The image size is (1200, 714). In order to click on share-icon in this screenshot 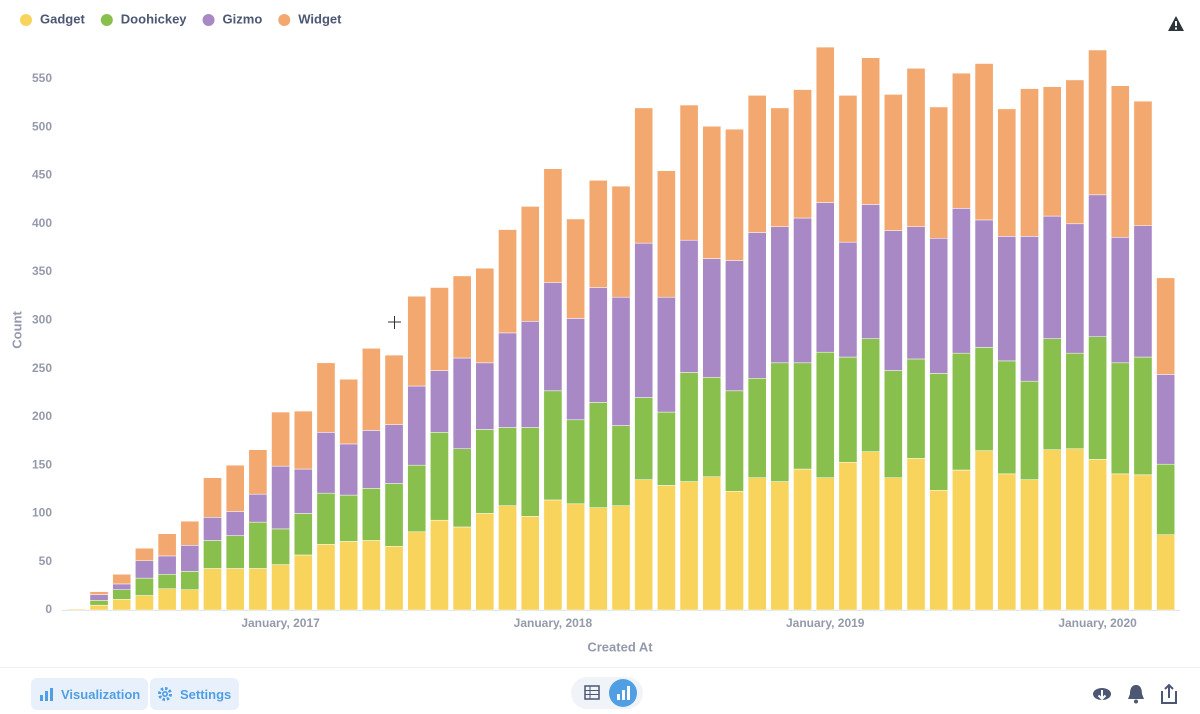, I will do `click(1169, 693)`.